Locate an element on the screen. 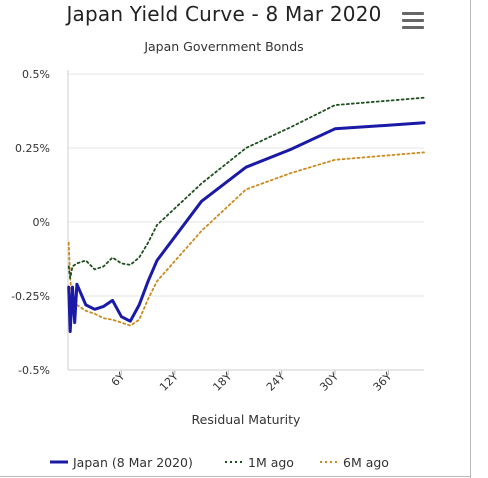 The image size is (488, 478). frame-border-right is located at coordinates (470, 239).